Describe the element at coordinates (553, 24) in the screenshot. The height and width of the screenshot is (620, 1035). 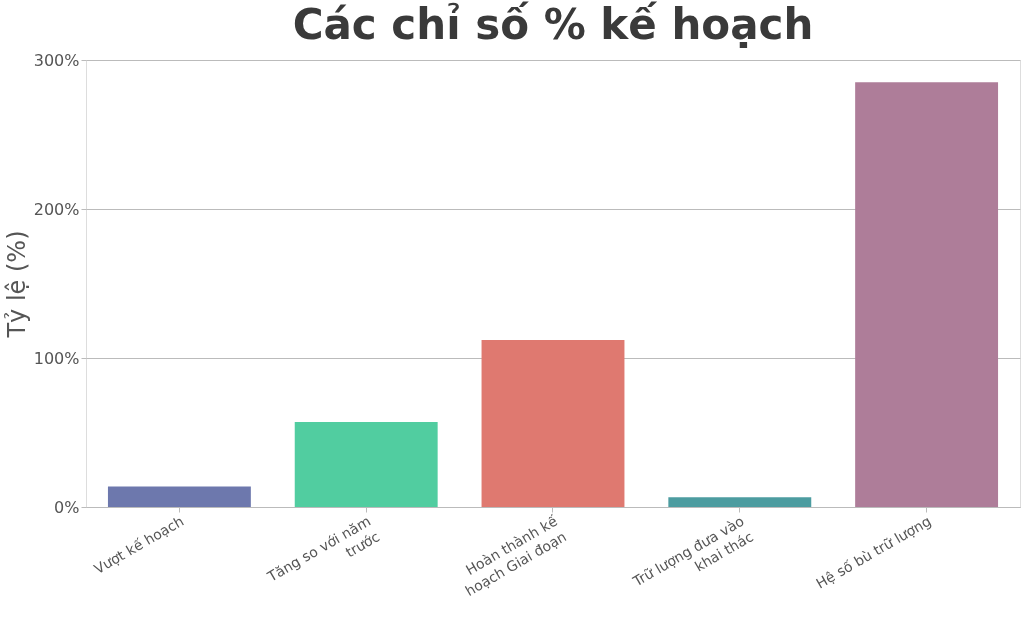
I see `chart-title: Các chỉ số % kế hoạch` at that location.